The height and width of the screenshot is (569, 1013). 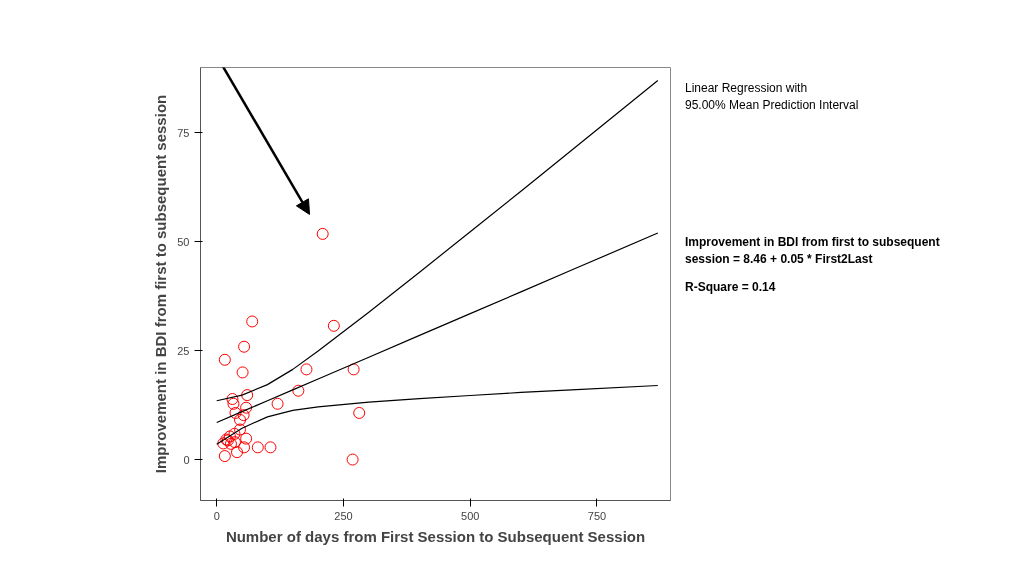 I want to click on text: R-Square = 0.14, so click(x=730, y=287).